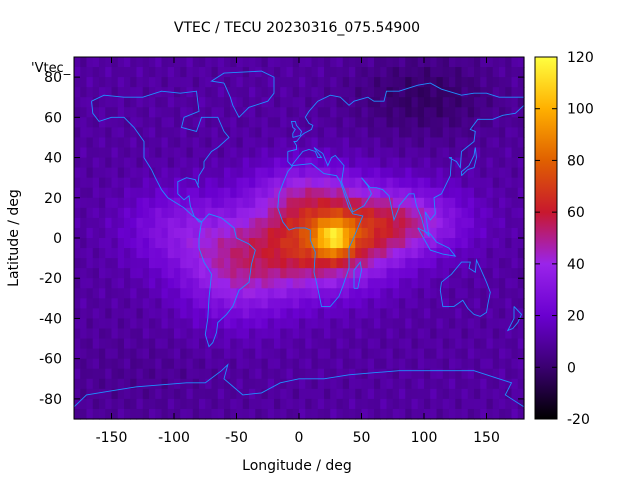 The image size is (640, 480). Describe the element at coordinates (227, 280) in the screenshot. I see `coastline-south-america` at that location.